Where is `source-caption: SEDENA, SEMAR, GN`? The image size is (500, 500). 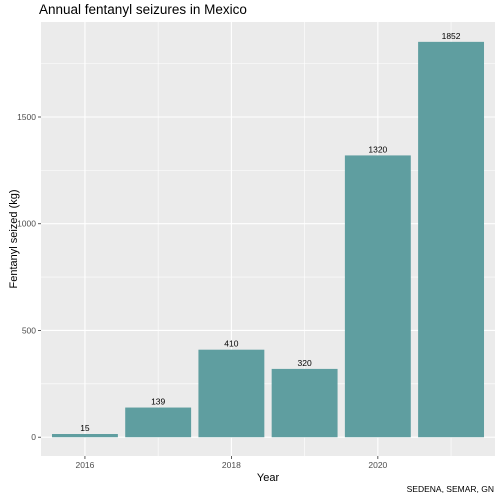 source-caption: SEDENA, SEMAR, GN is located at coordinates (450, 489).